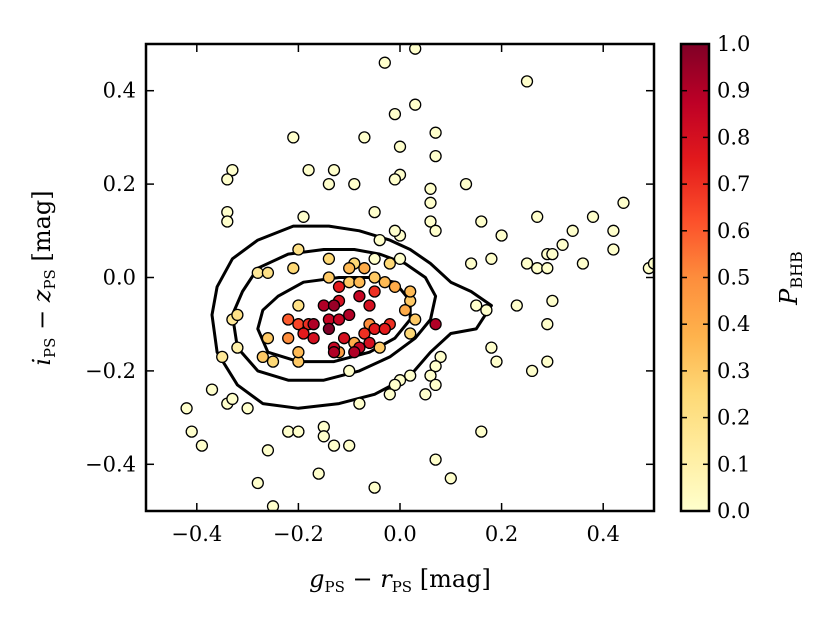  Describe the element at coordinates (789, 297) in the screenshot. I see `colorbar-label-p: P` at that location.